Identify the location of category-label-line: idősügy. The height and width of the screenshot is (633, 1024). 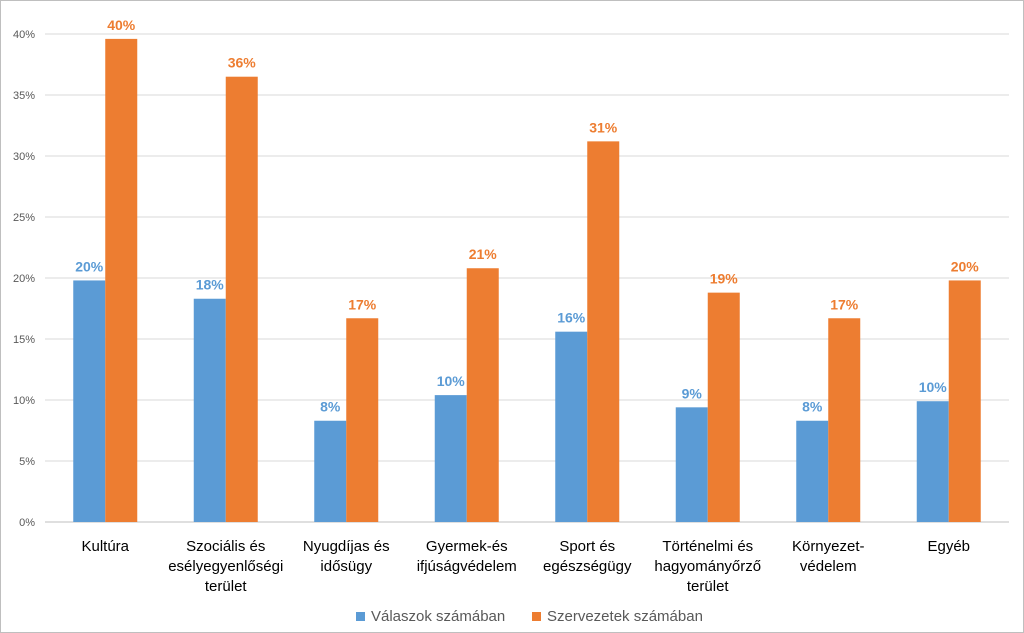
(346, 566).